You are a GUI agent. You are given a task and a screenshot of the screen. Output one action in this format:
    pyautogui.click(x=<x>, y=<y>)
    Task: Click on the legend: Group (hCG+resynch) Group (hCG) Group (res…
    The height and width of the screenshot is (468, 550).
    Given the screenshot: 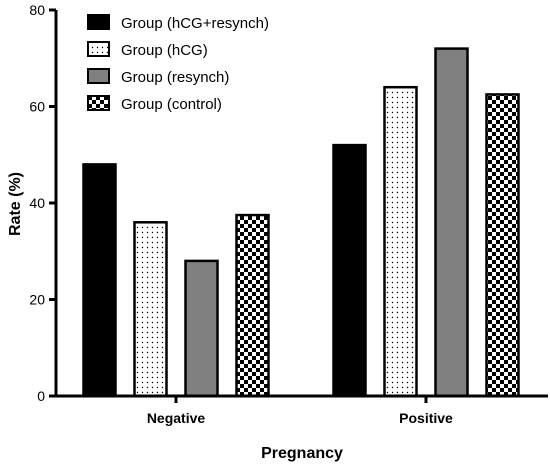 What is the action you would take?
    pyautogui.click(x=178, y=63)
    